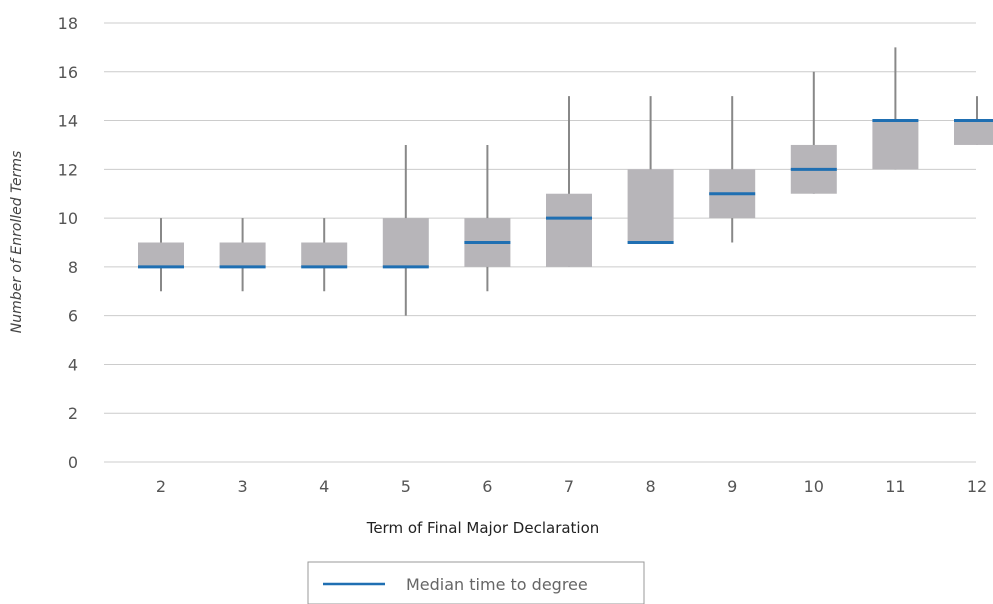  I want to click on y-tick-label-2: 2, so click(73, 413).